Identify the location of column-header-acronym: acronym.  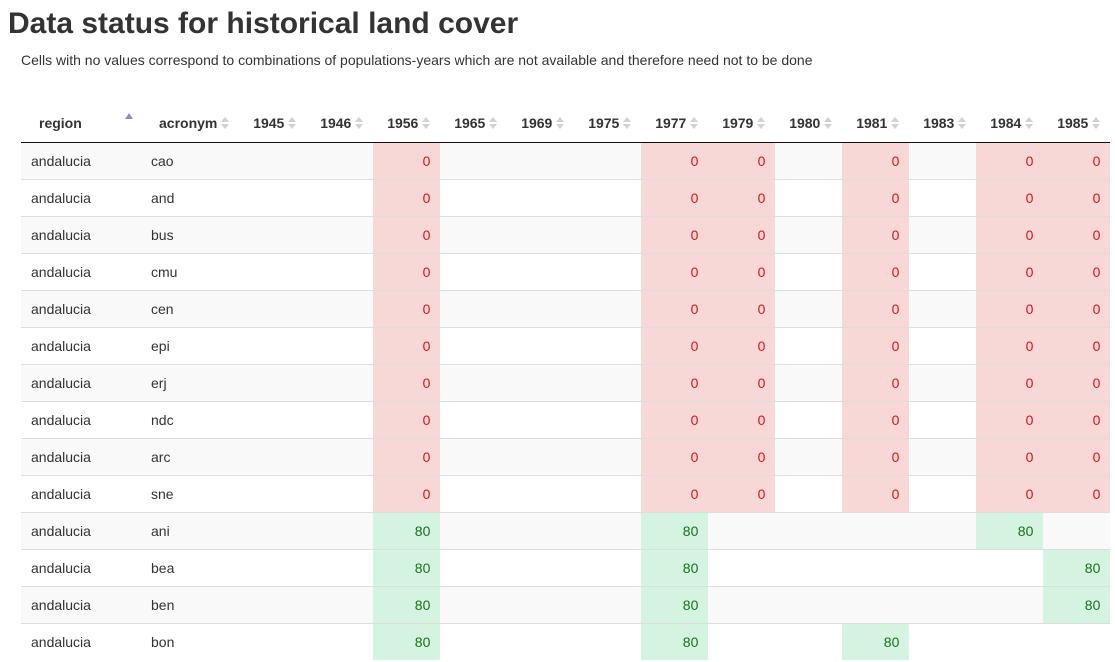
(190, 122).